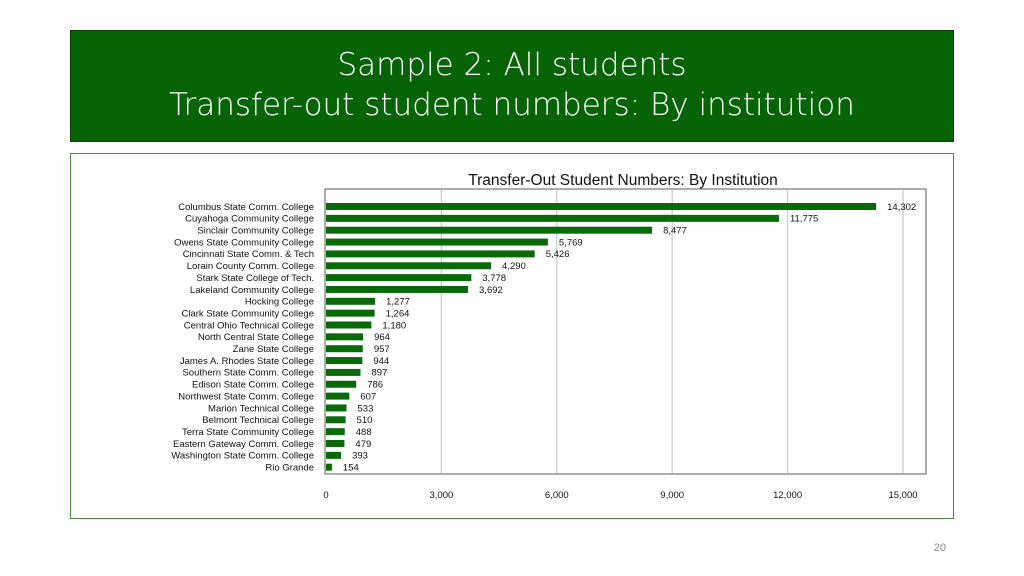  Describe the element at coordinates (514, 266) in the screenshot. I see `value-label: 4,290` at that location.